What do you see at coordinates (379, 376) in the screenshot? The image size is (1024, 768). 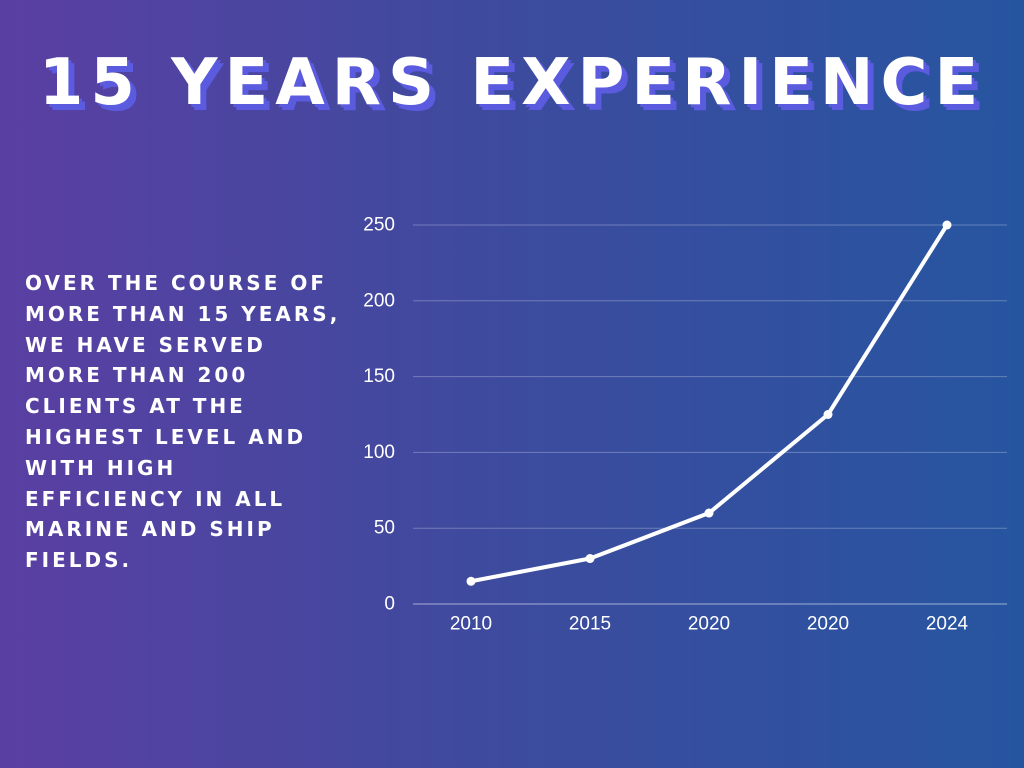 I see `y-tick-label: 150` at bounding box center [379, 376].